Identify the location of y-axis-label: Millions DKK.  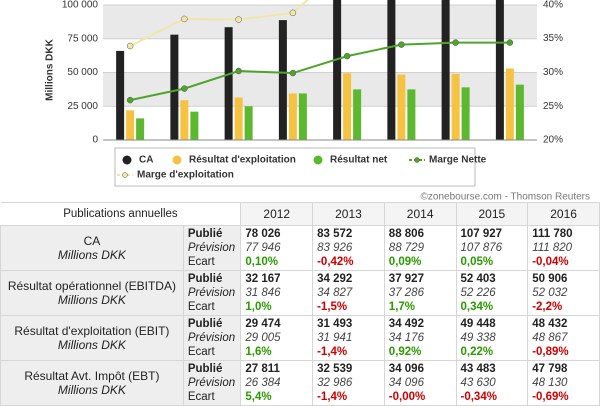
(50, 69).